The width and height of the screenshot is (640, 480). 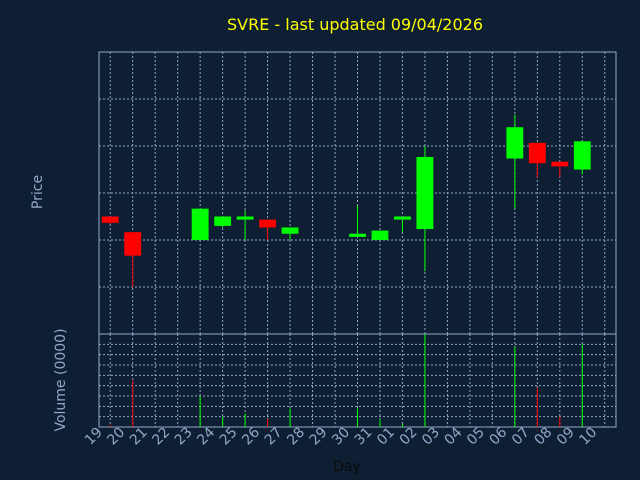 What do you see at coordinates (347, 467) in the screenshot?
I see `x-axis-label: Day` at bounding box center [347, 467].